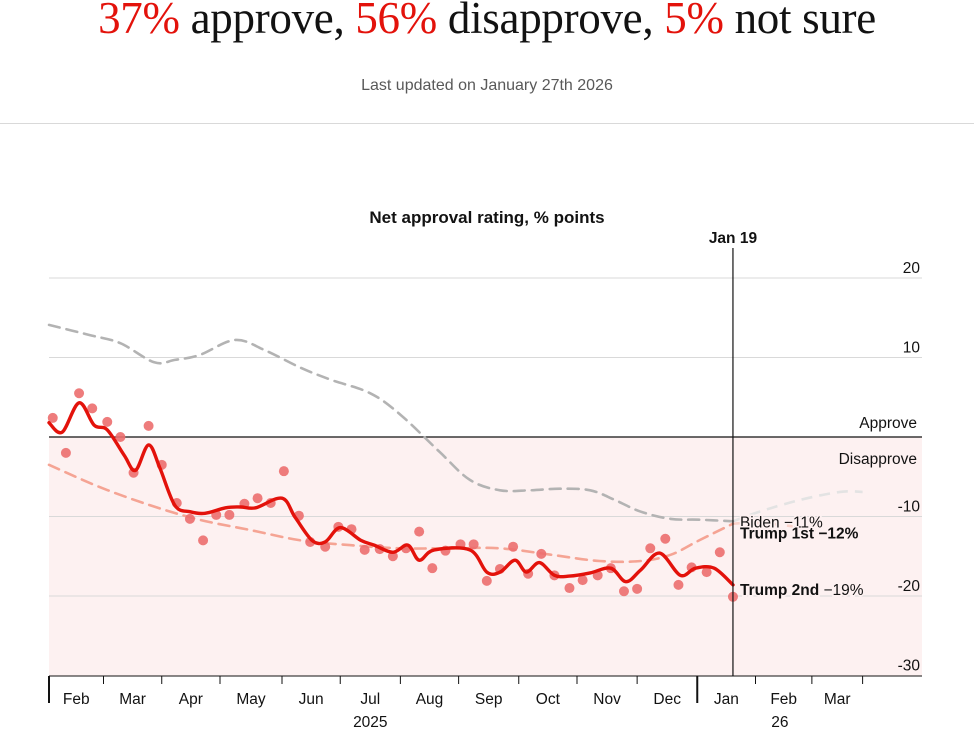  I want to click on x-tick-label: Apr, so click(191, 699).